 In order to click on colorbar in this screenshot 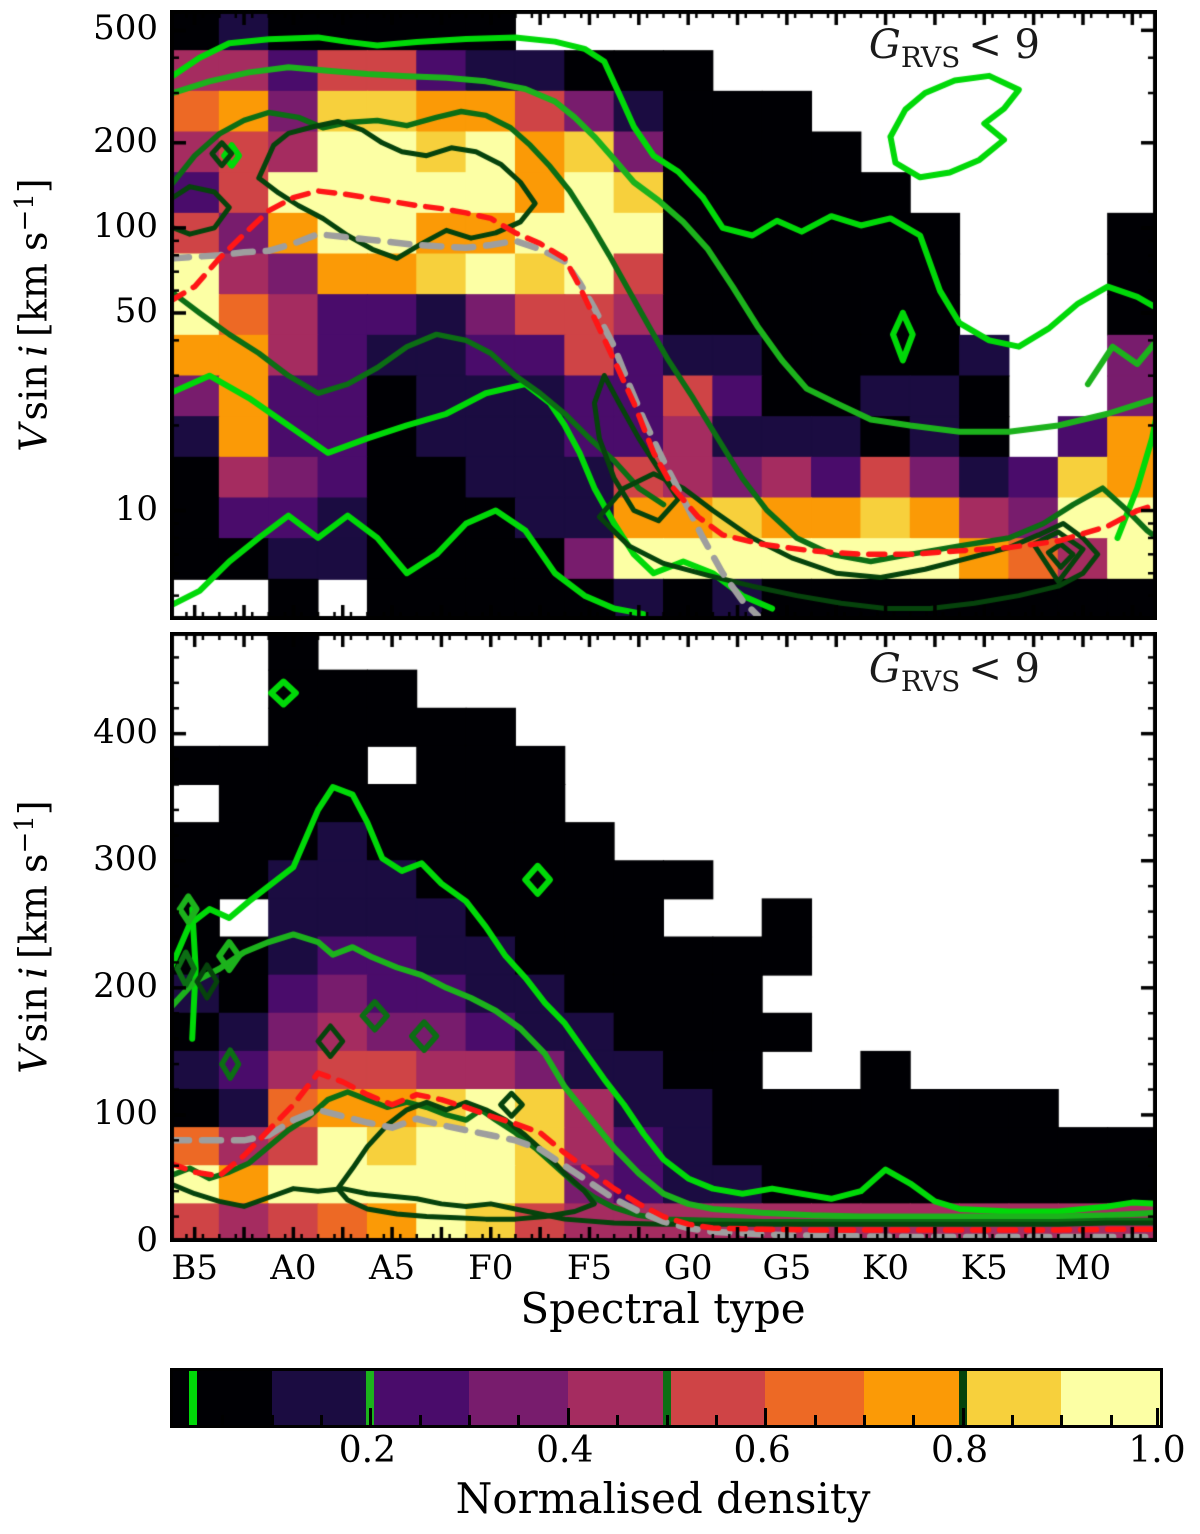, I will do `click(666, 1398)`.